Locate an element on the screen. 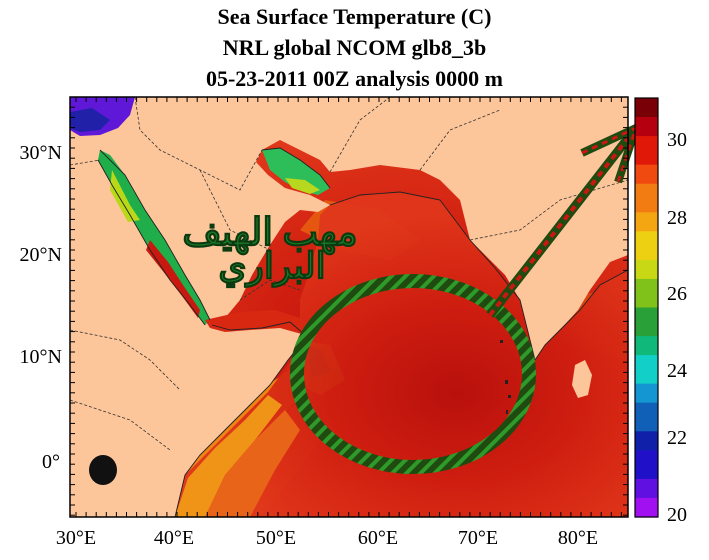 The image size is (709, 560). red-sea is located at coordinates (154, 237).